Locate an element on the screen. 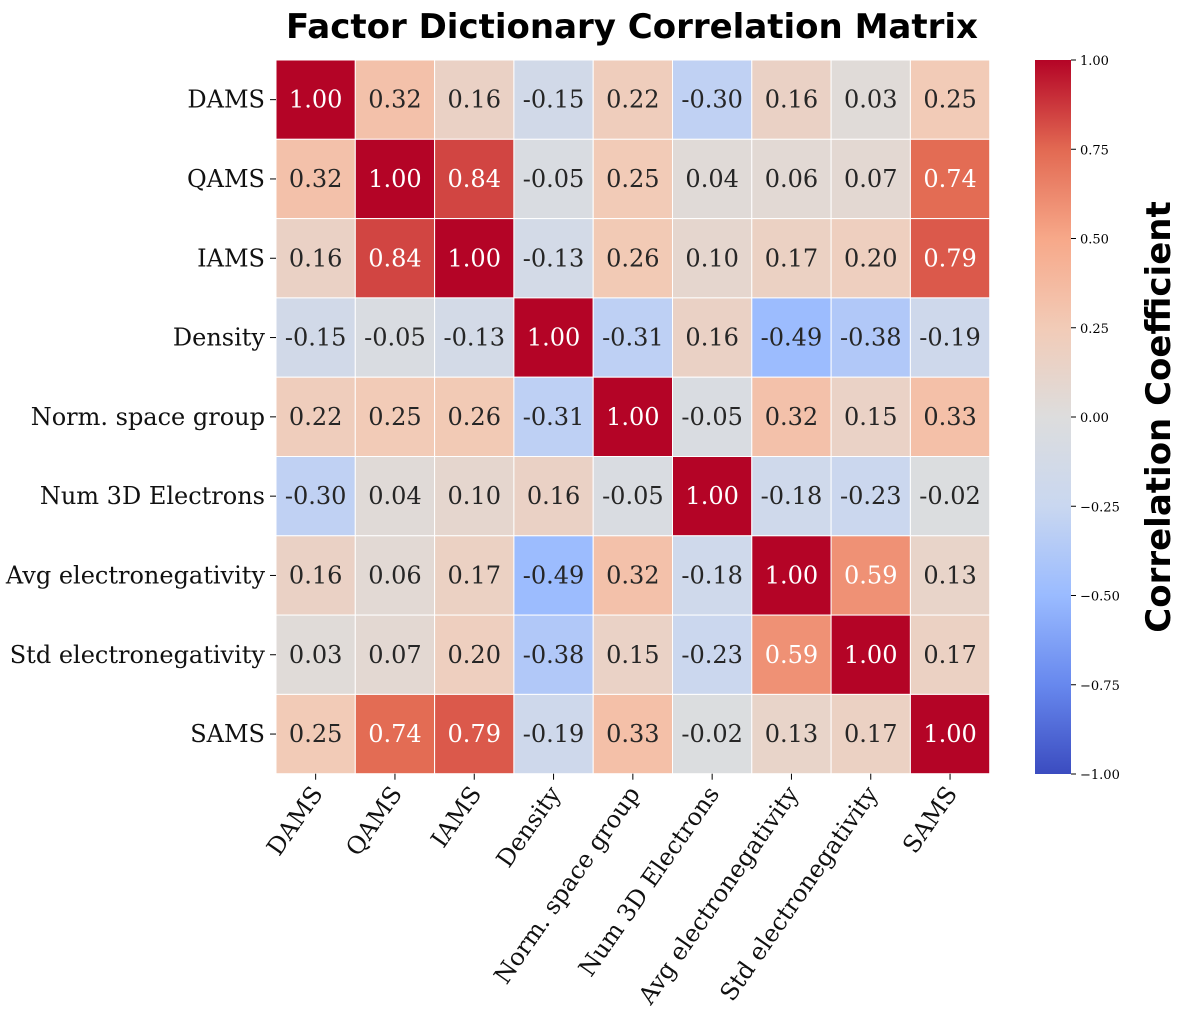 Image resolution: width=1186 pixels, height=1016 pixels. heatmap-cell-value: 0.13 is located at coordinates (791, 734).